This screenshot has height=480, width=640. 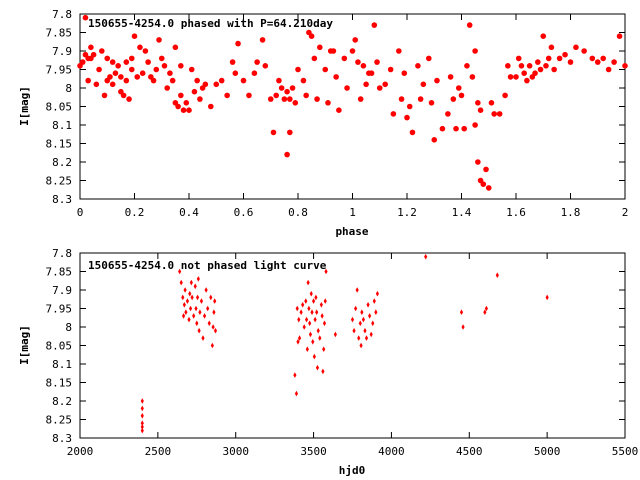 I want to click on y-tick-label: 8.05, so click(x=59, y=346).